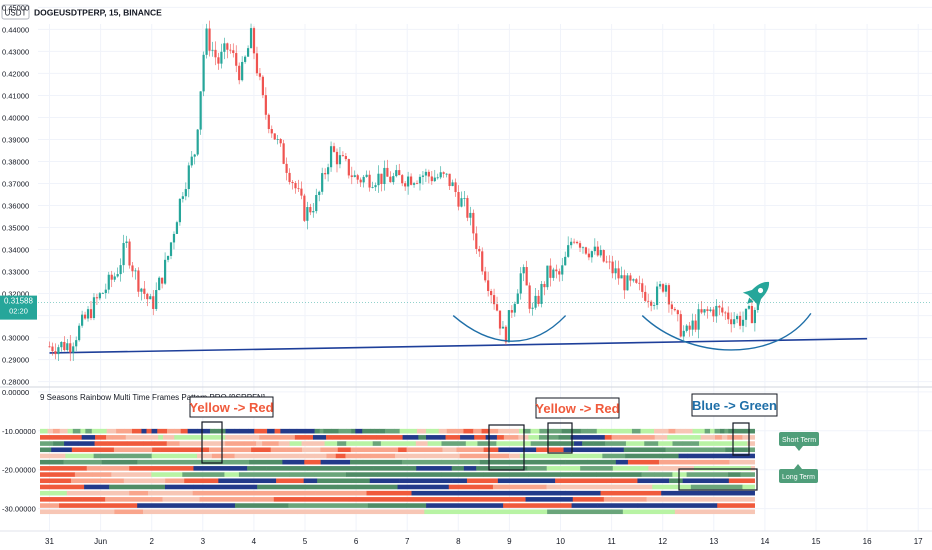 The image size is (932, 550). Describe the element at coordinates (231, 407) in the screenshot. I see `callout-yellow-red-1-label: Yellow -> Red` at that location.